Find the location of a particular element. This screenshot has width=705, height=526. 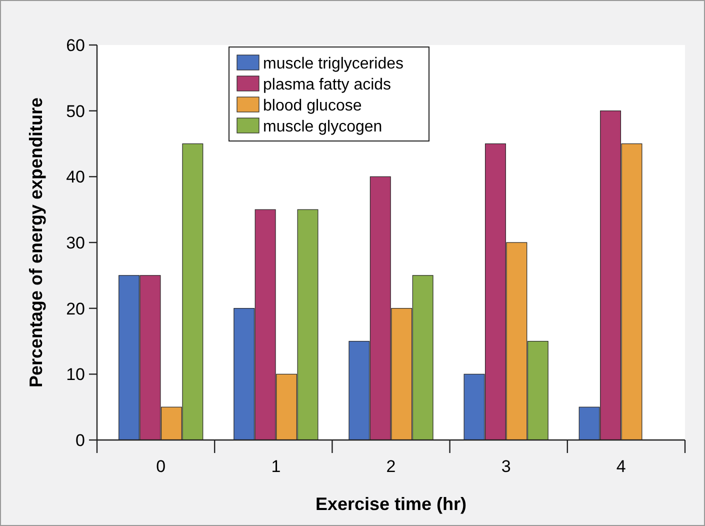

y-axis-title: Percentage of energy expenditure is located at coordinates (36, 242).